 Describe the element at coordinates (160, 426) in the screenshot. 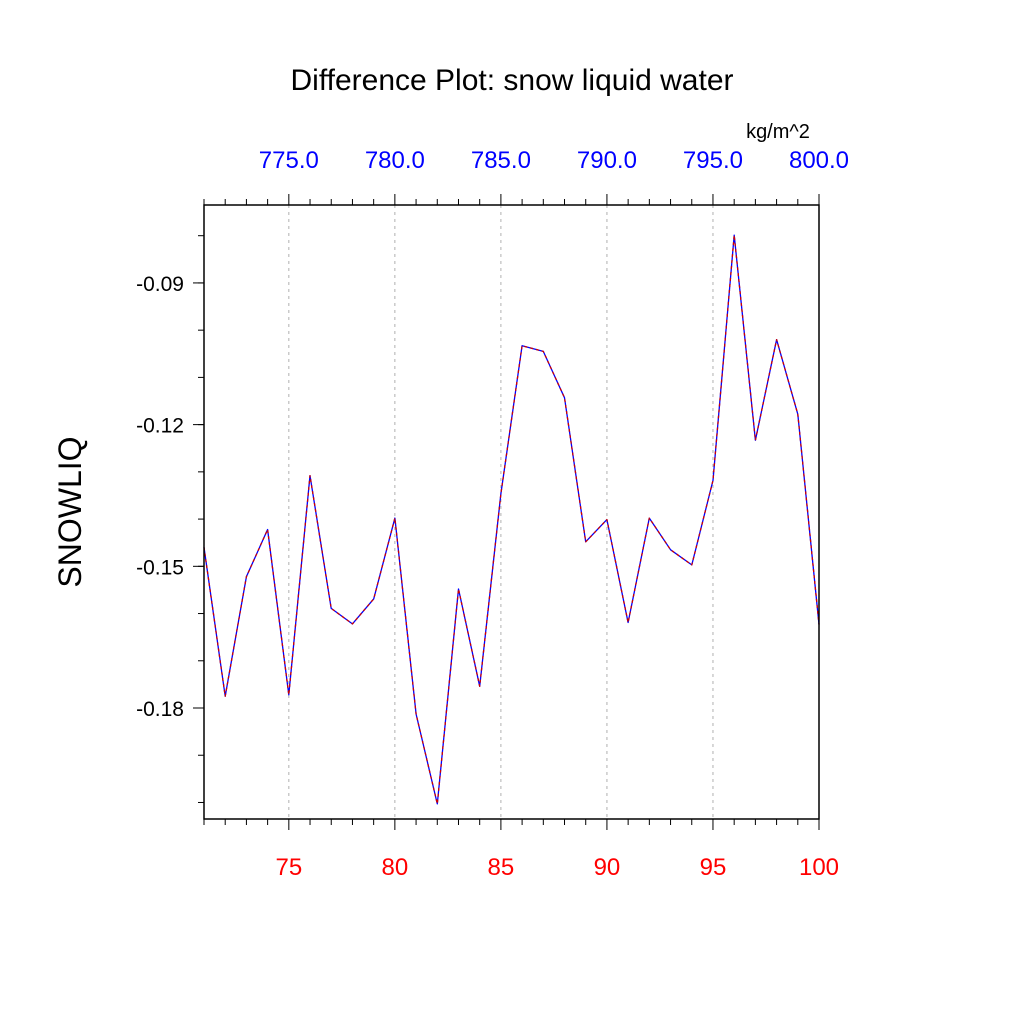

I see `y-tick-label: -0.12` at that location.